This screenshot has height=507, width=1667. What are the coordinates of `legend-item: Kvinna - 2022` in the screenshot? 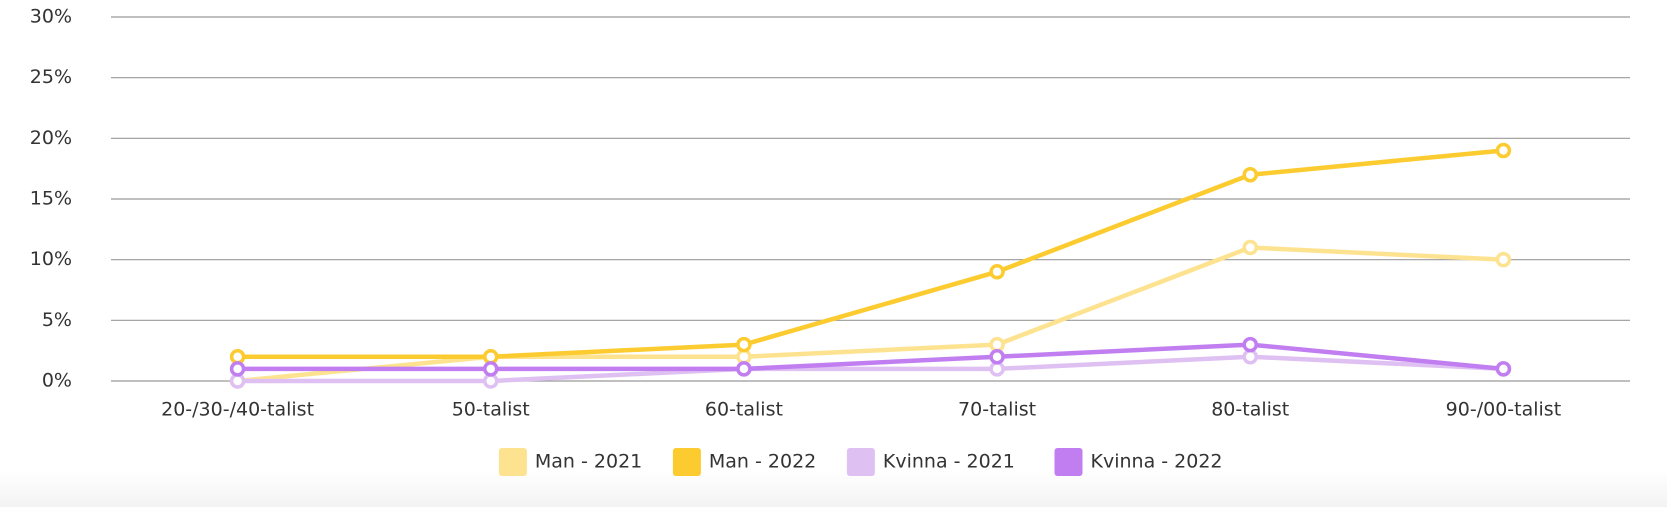 It's located at (1138, 462).